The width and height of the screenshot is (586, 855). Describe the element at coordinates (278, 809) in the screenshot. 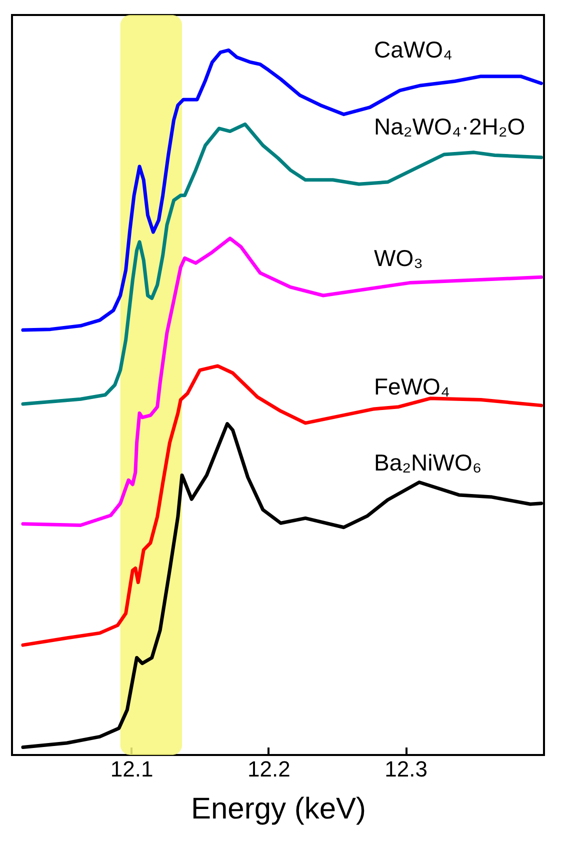

I see `x-axis-title: Energy (keV)` at that location.